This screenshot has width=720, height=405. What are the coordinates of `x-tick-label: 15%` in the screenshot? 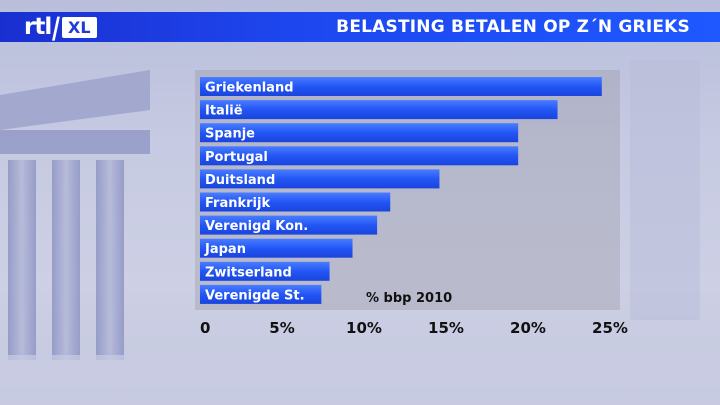 It's located at (446, 328).